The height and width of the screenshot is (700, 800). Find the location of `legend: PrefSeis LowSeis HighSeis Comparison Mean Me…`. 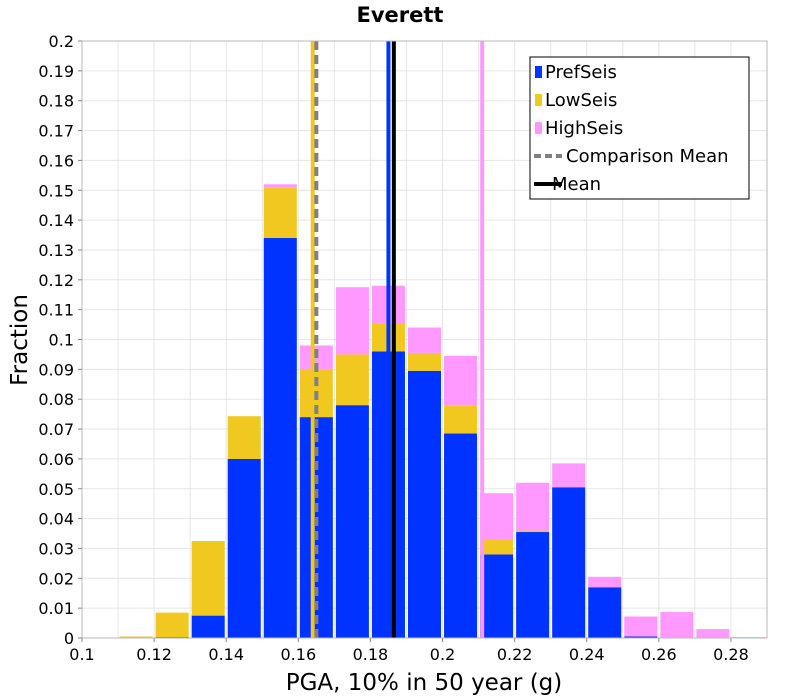

legend: PrefSeis LowSeis HighSeis Comparison Mean Me… is located at coordinates (639, 128).